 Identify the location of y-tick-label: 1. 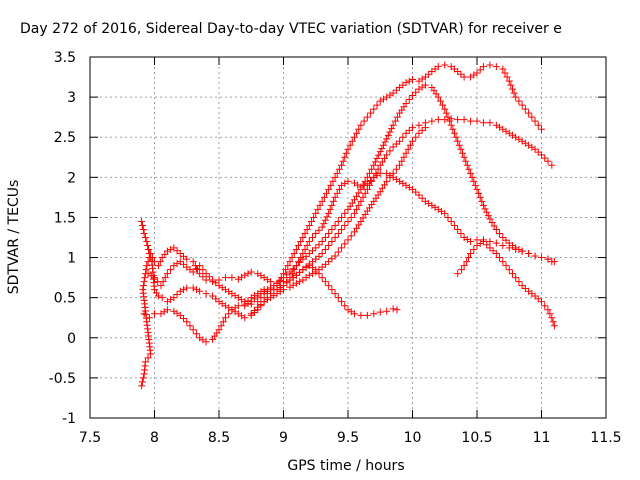
(71, 259).